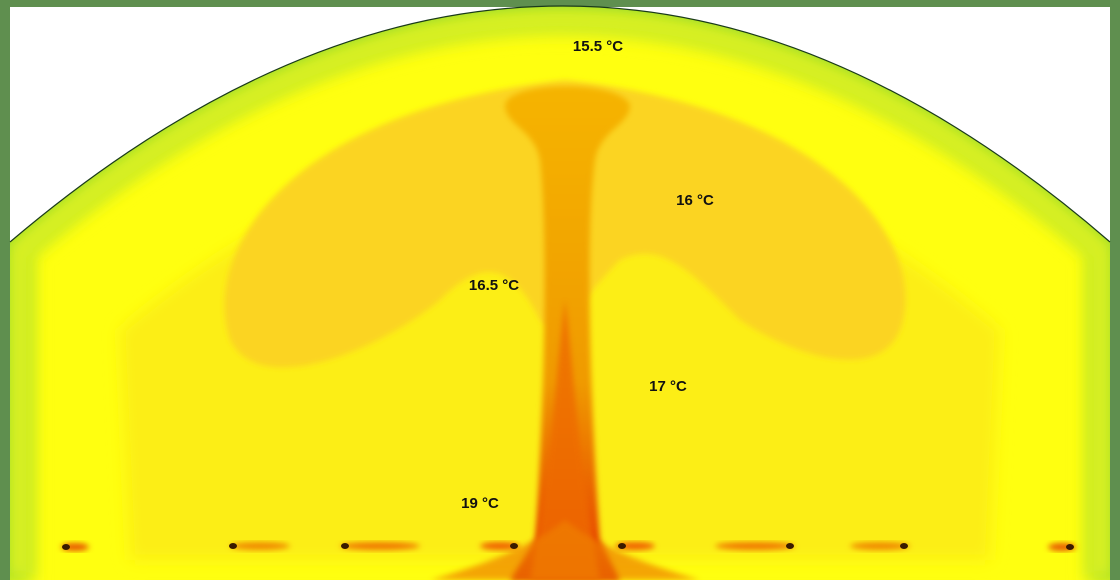 This screenshot has height=580, width=1120. I want to click on temperature-label: 17 °C, so click(668, 386).